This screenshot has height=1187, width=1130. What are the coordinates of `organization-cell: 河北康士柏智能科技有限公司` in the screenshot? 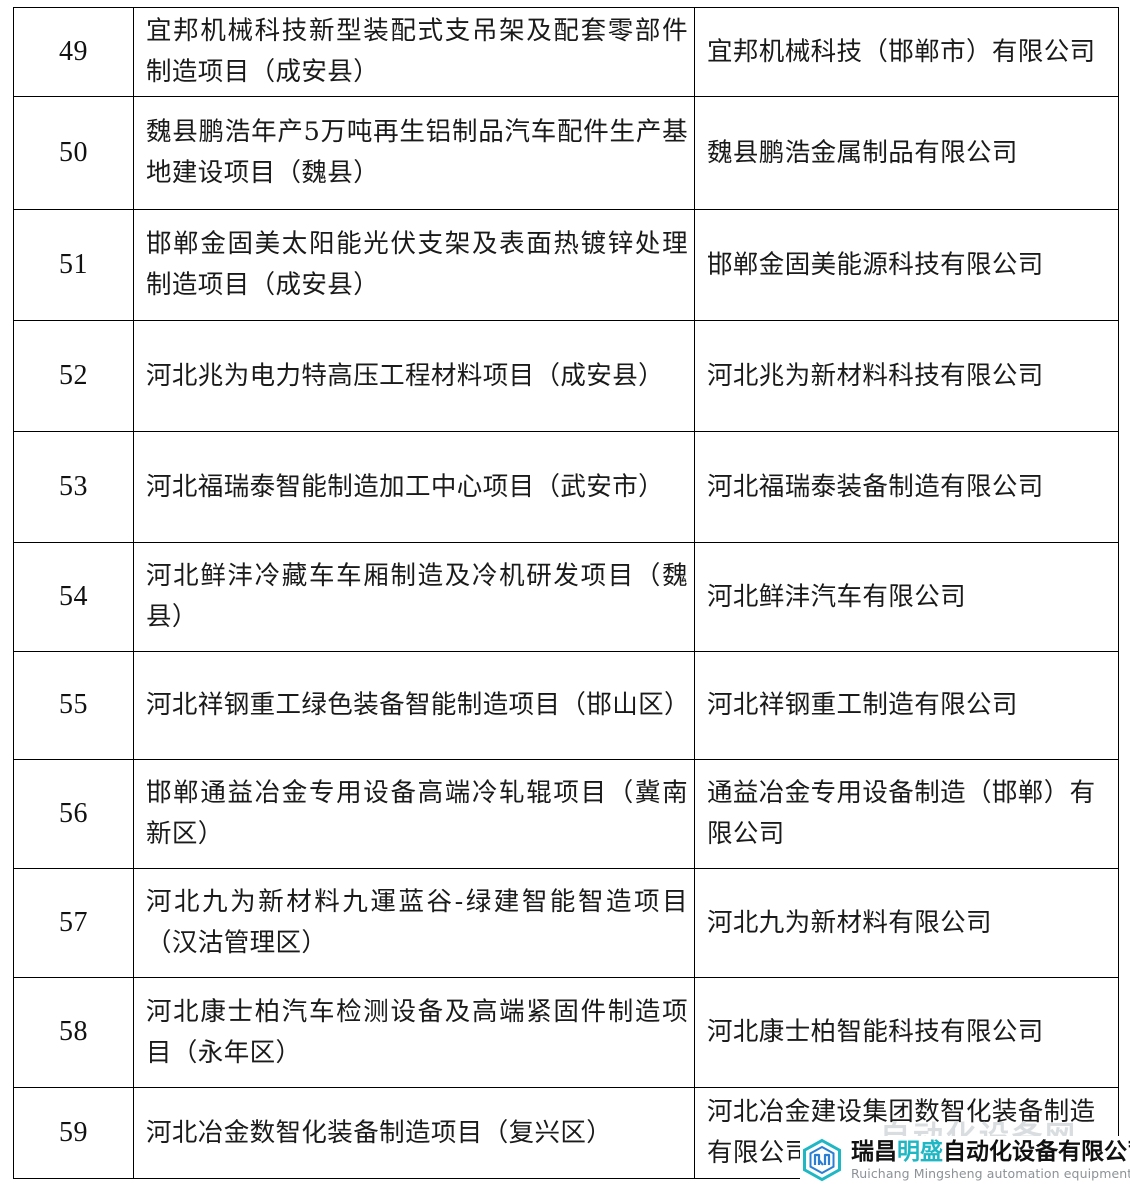 It's located at (906, 1032).